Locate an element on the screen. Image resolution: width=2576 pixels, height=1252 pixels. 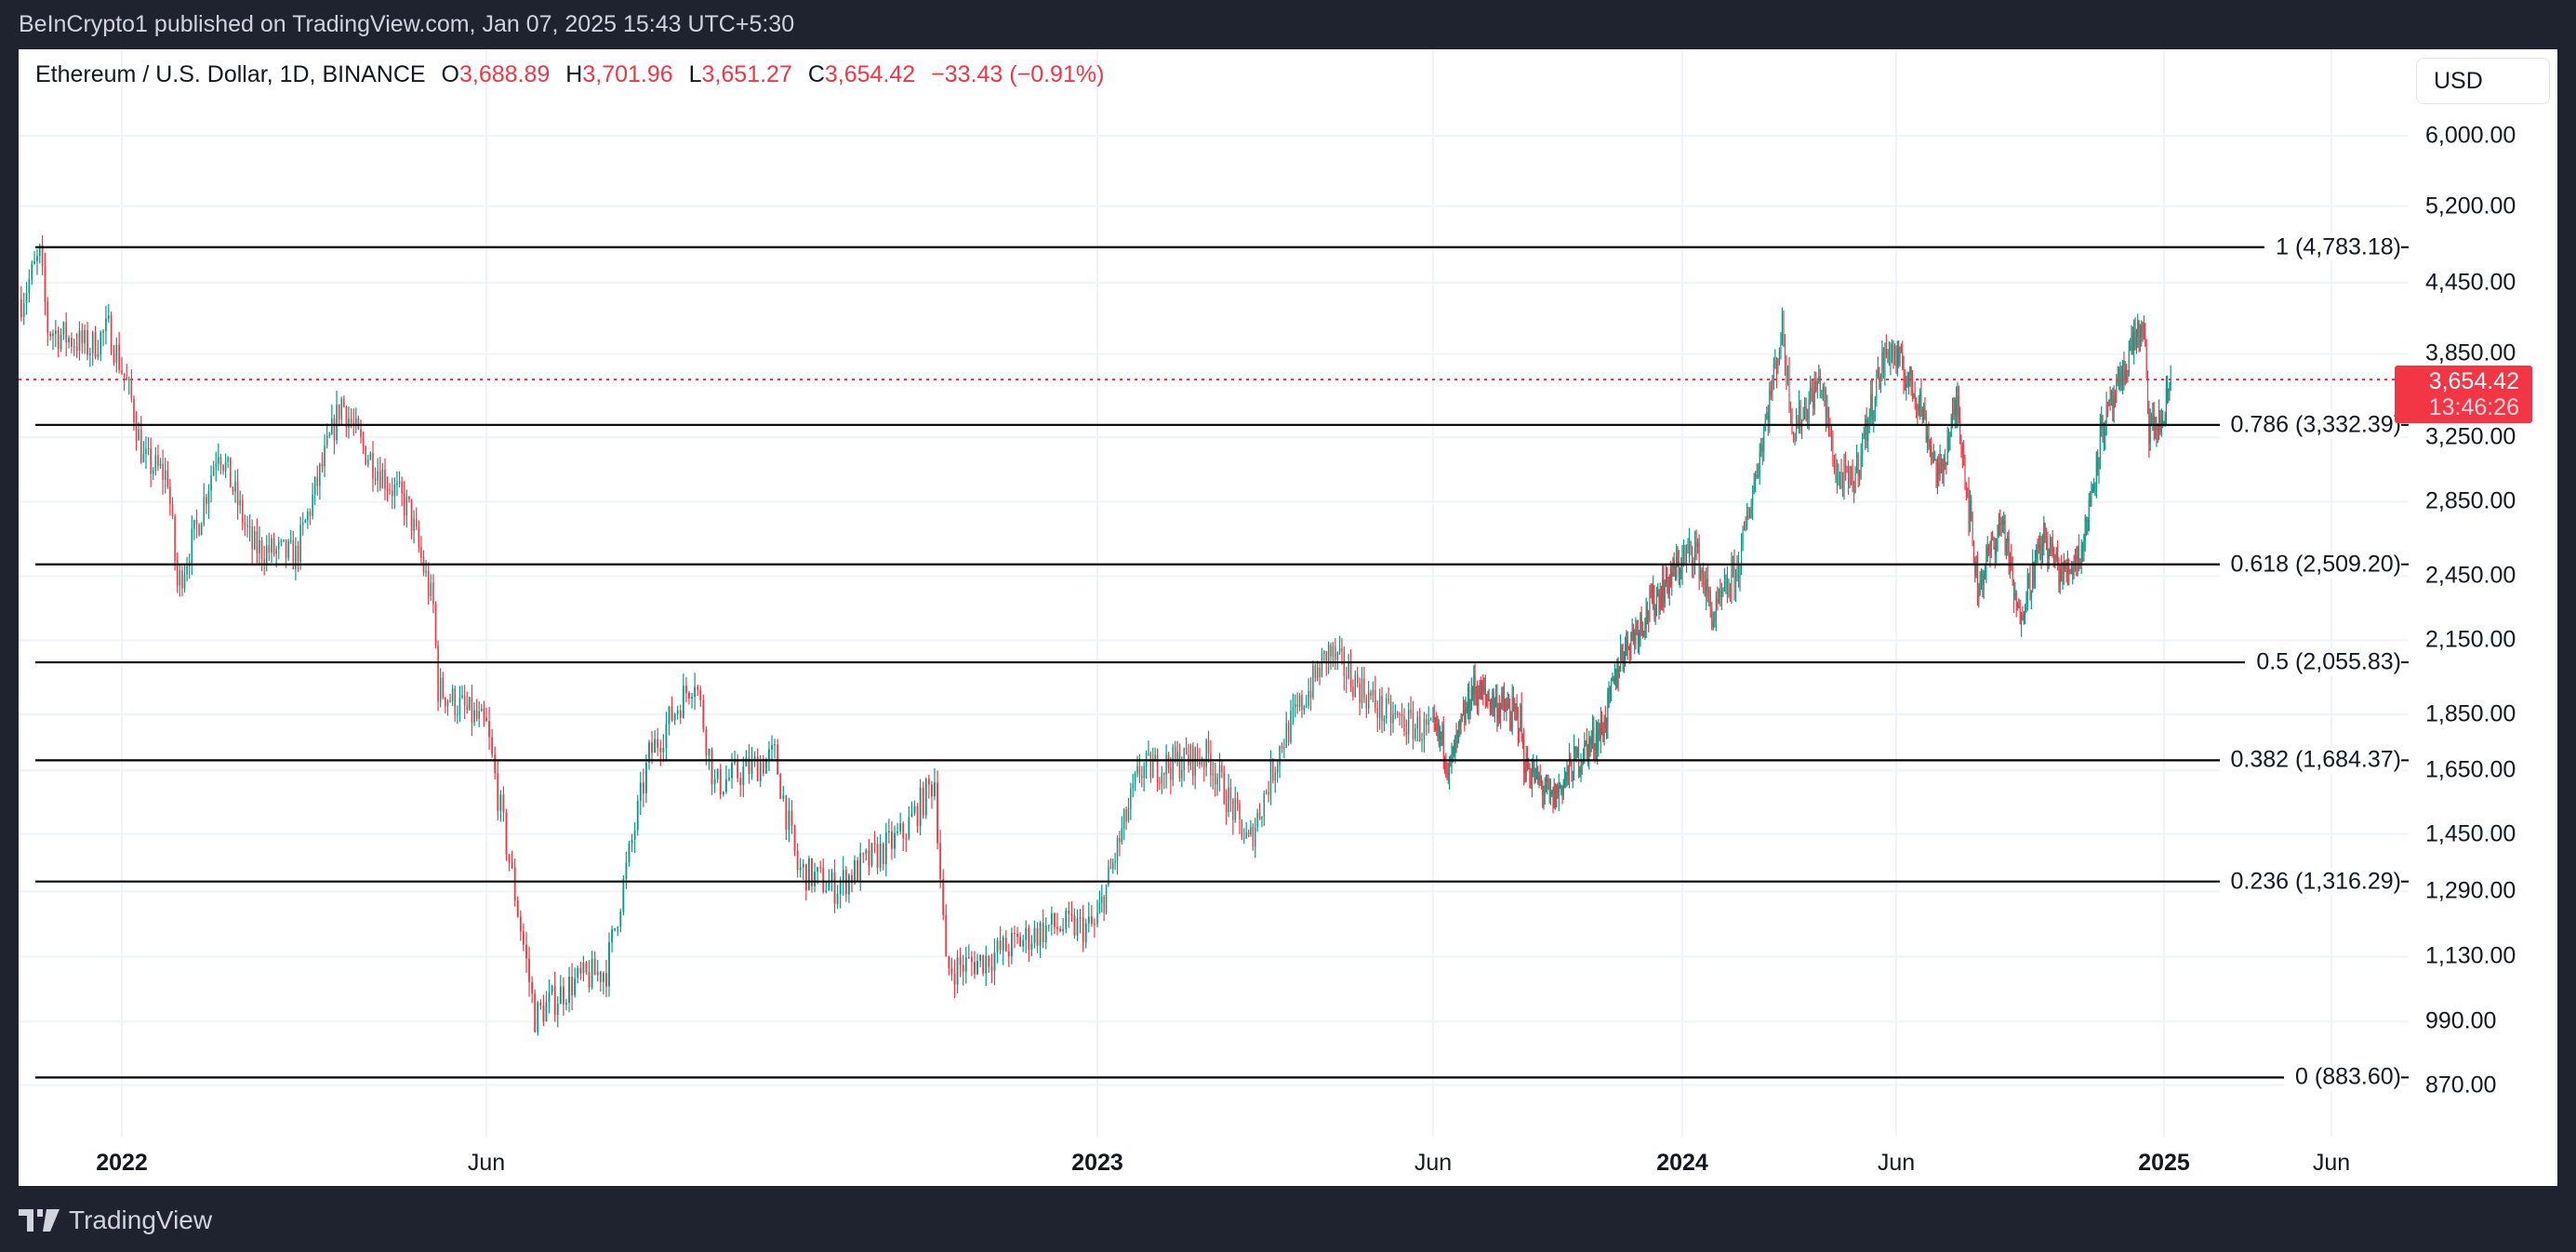
currency-button: USD is located at coordinates (2483, 81).